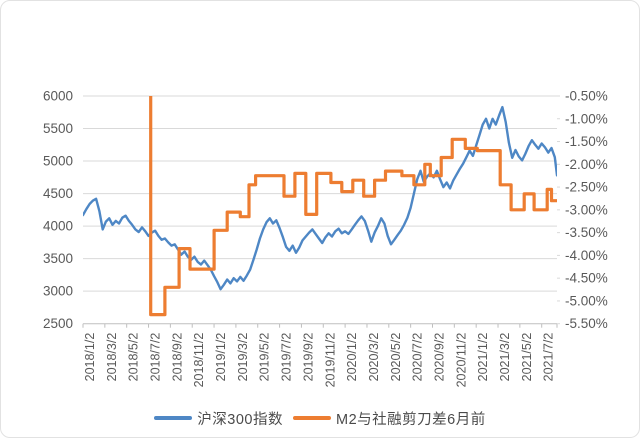 The width and height of the screenshot is (640, 438). I want to click on svg-text: 2020/11/2, so click(461, 360).